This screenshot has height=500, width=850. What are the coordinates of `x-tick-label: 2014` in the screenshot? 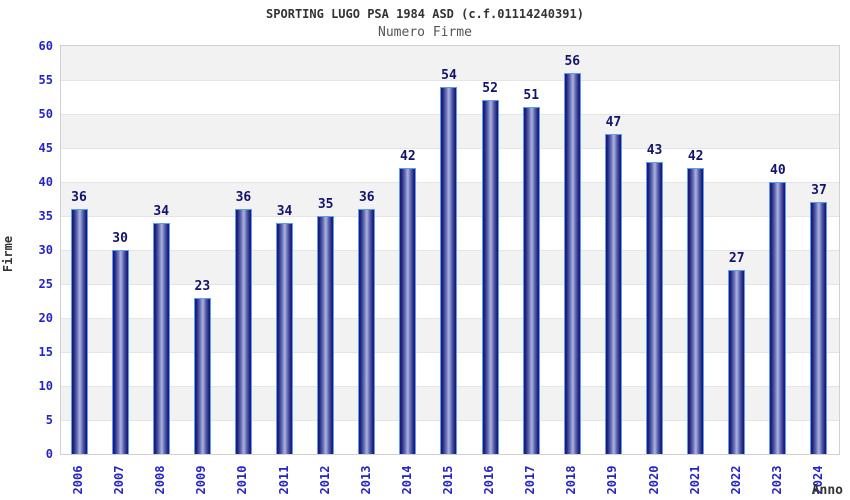 It's located at (406, 480).